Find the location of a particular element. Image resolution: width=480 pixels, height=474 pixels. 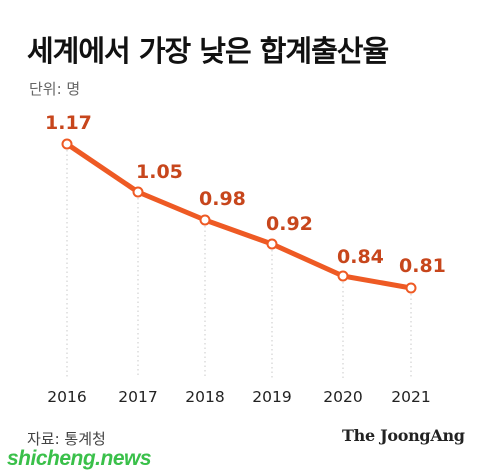

data-point-2017 is located at coordinates (138, 192).